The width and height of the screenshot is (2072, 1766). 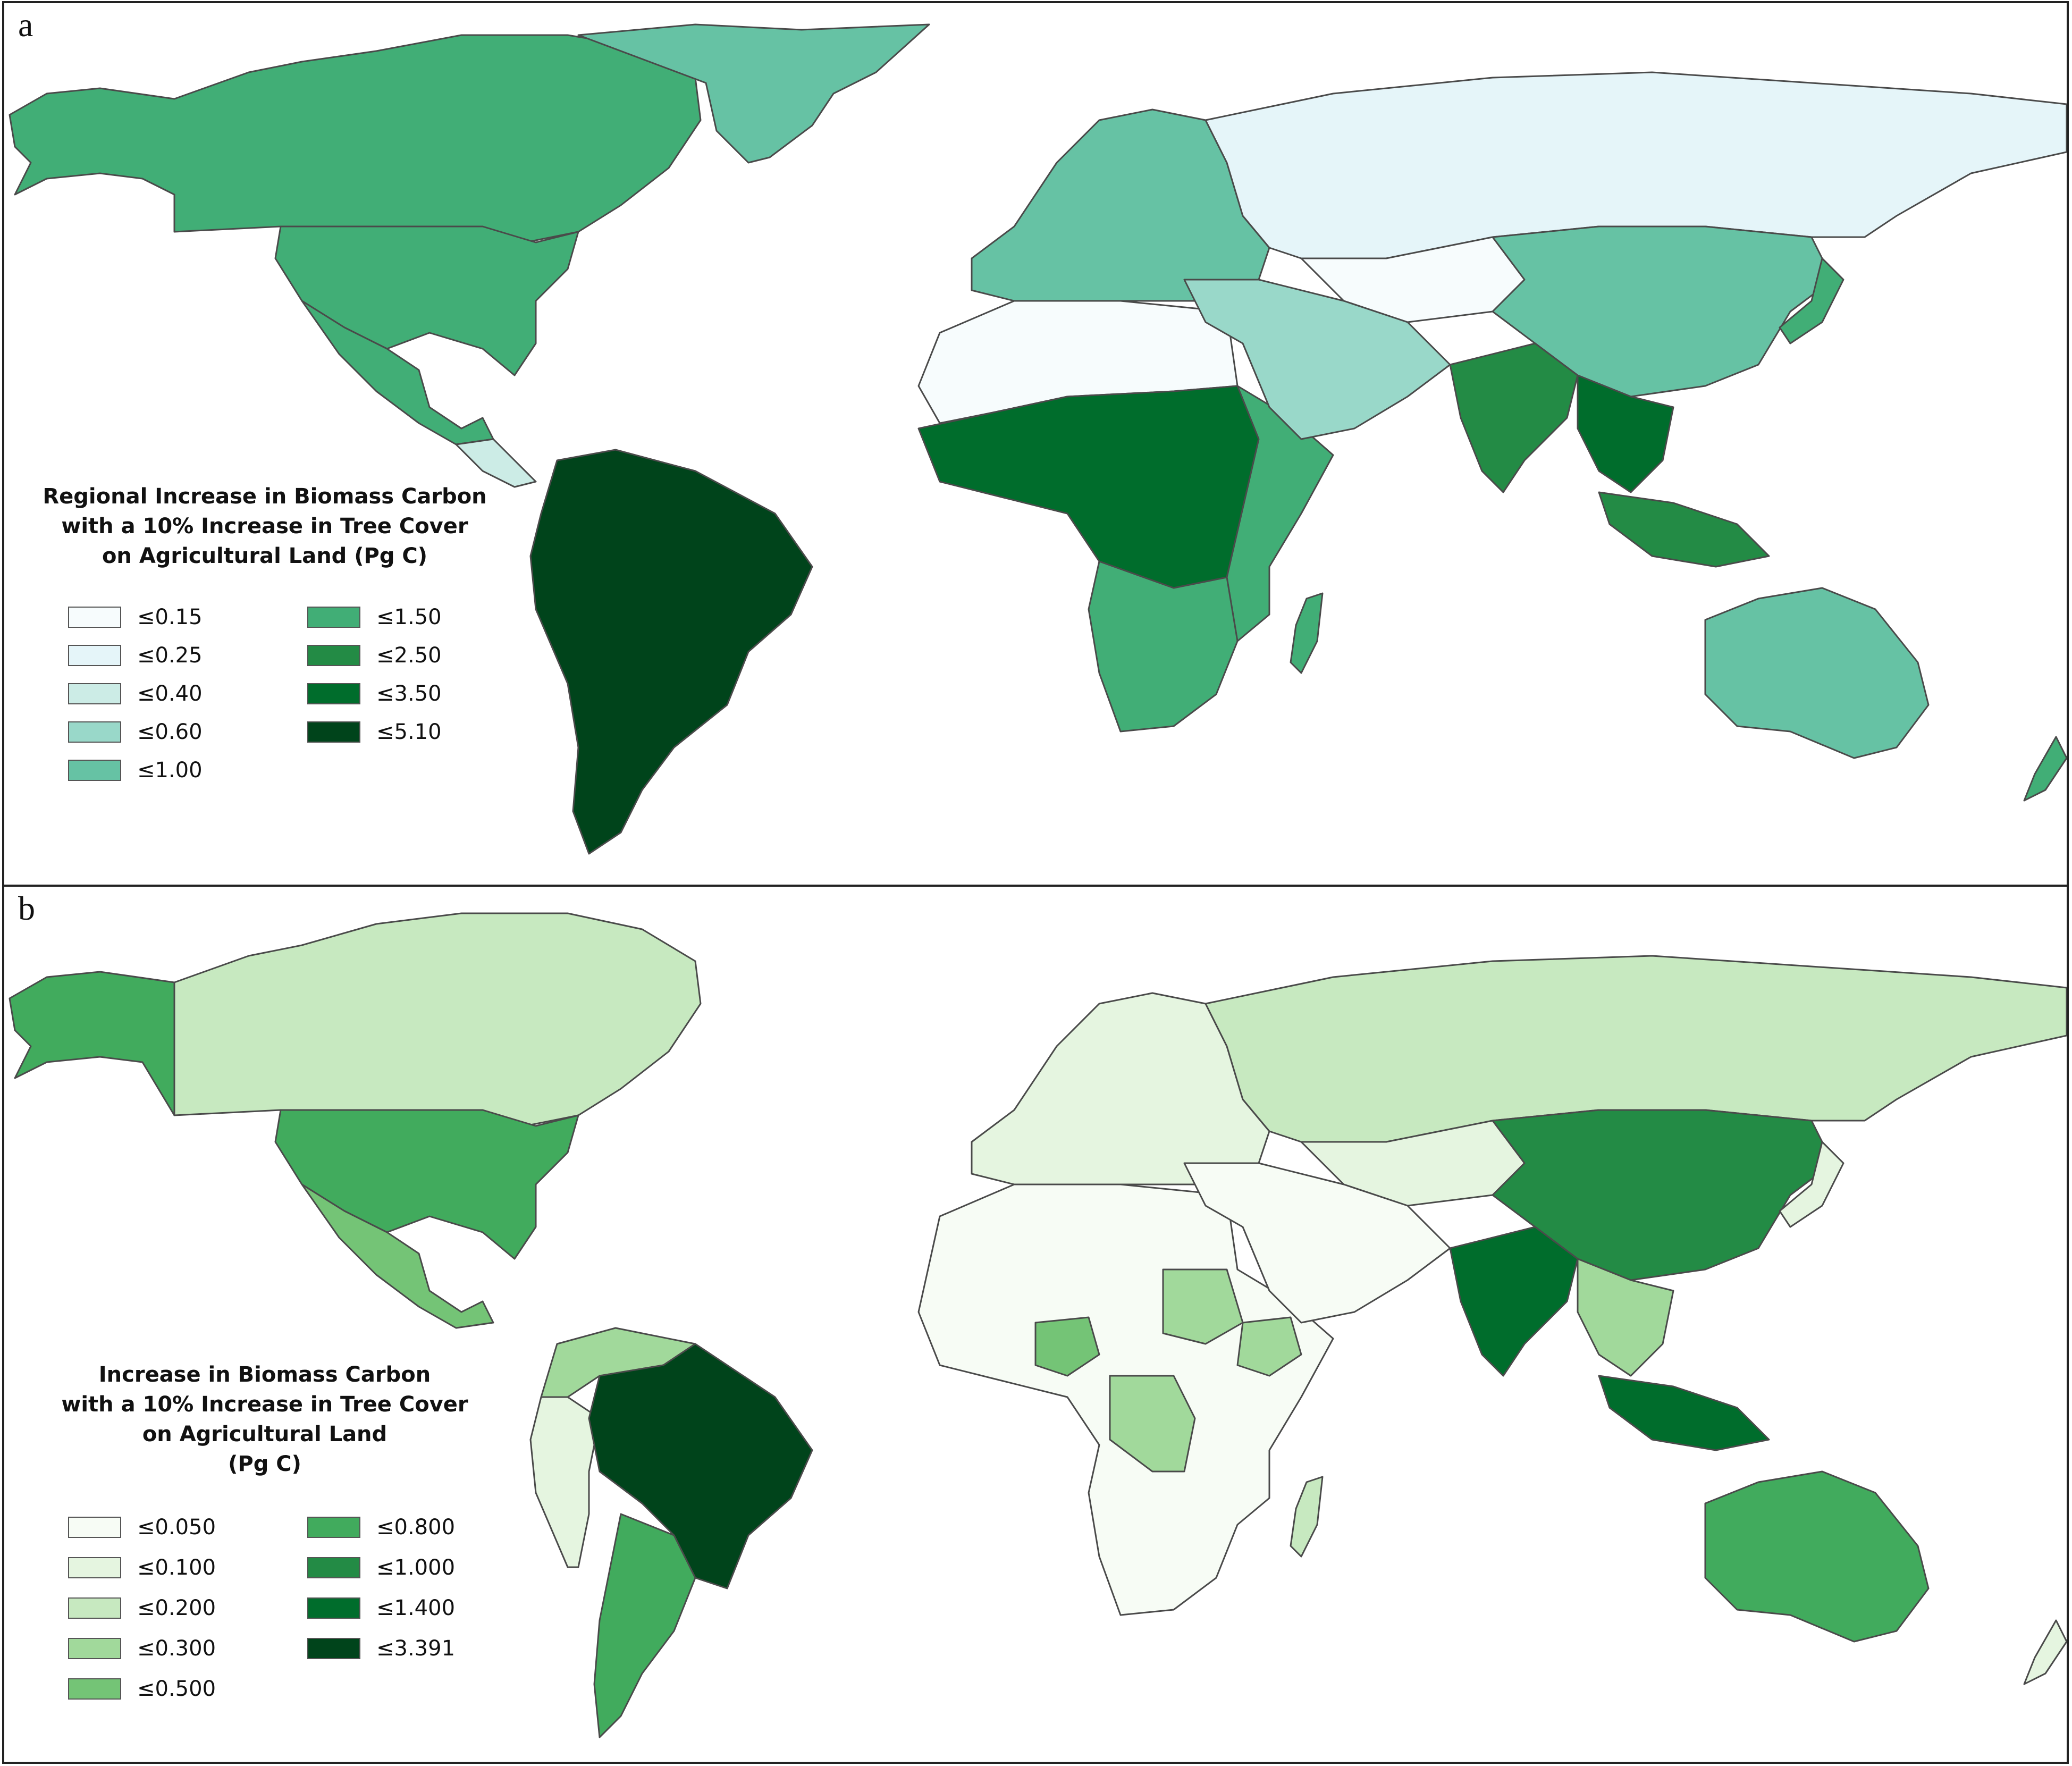 I want to click on panel-a-legend-item: ≤5.10, so click(x=374, y=732).